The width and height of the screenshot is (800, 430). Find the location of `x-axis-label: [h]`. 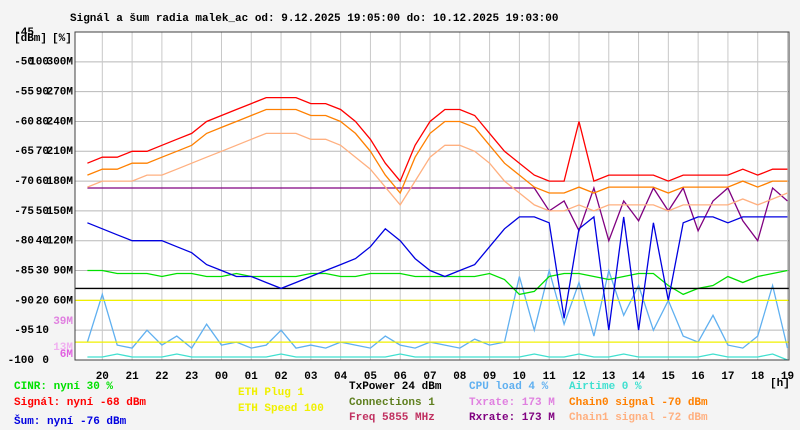

x-axis-label: [h] is located at coordinates (780, 384).